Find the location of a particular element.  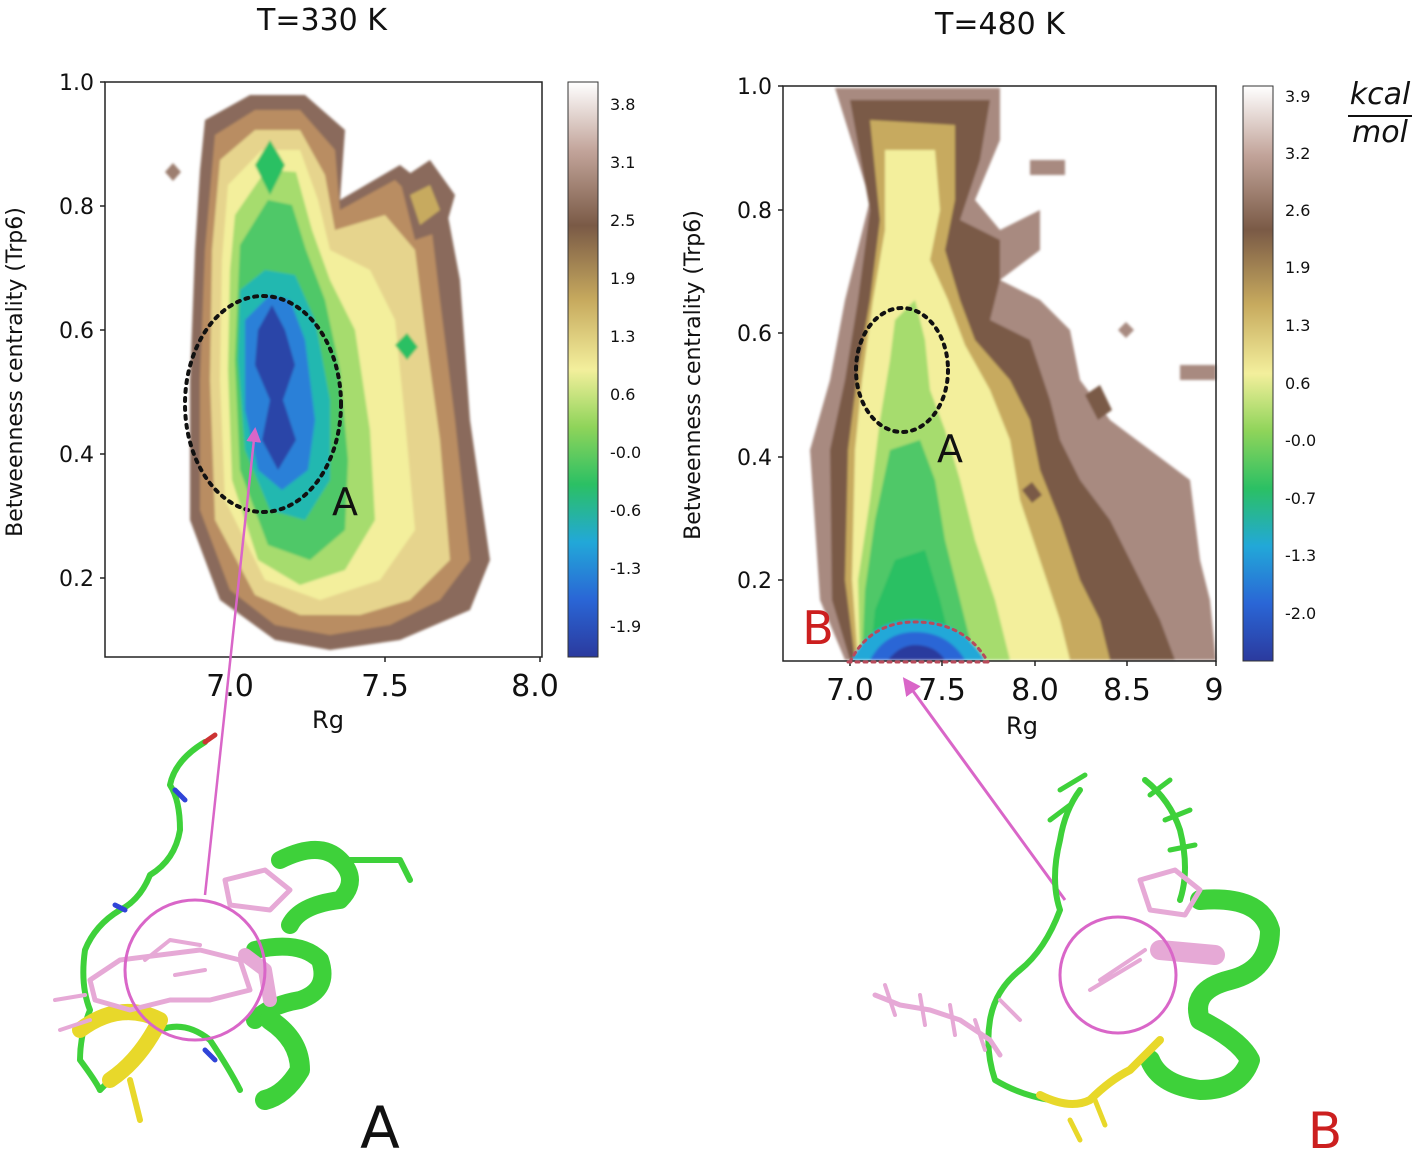

right-xtick-3: 8.5 is located at coordinates (1127, 690).